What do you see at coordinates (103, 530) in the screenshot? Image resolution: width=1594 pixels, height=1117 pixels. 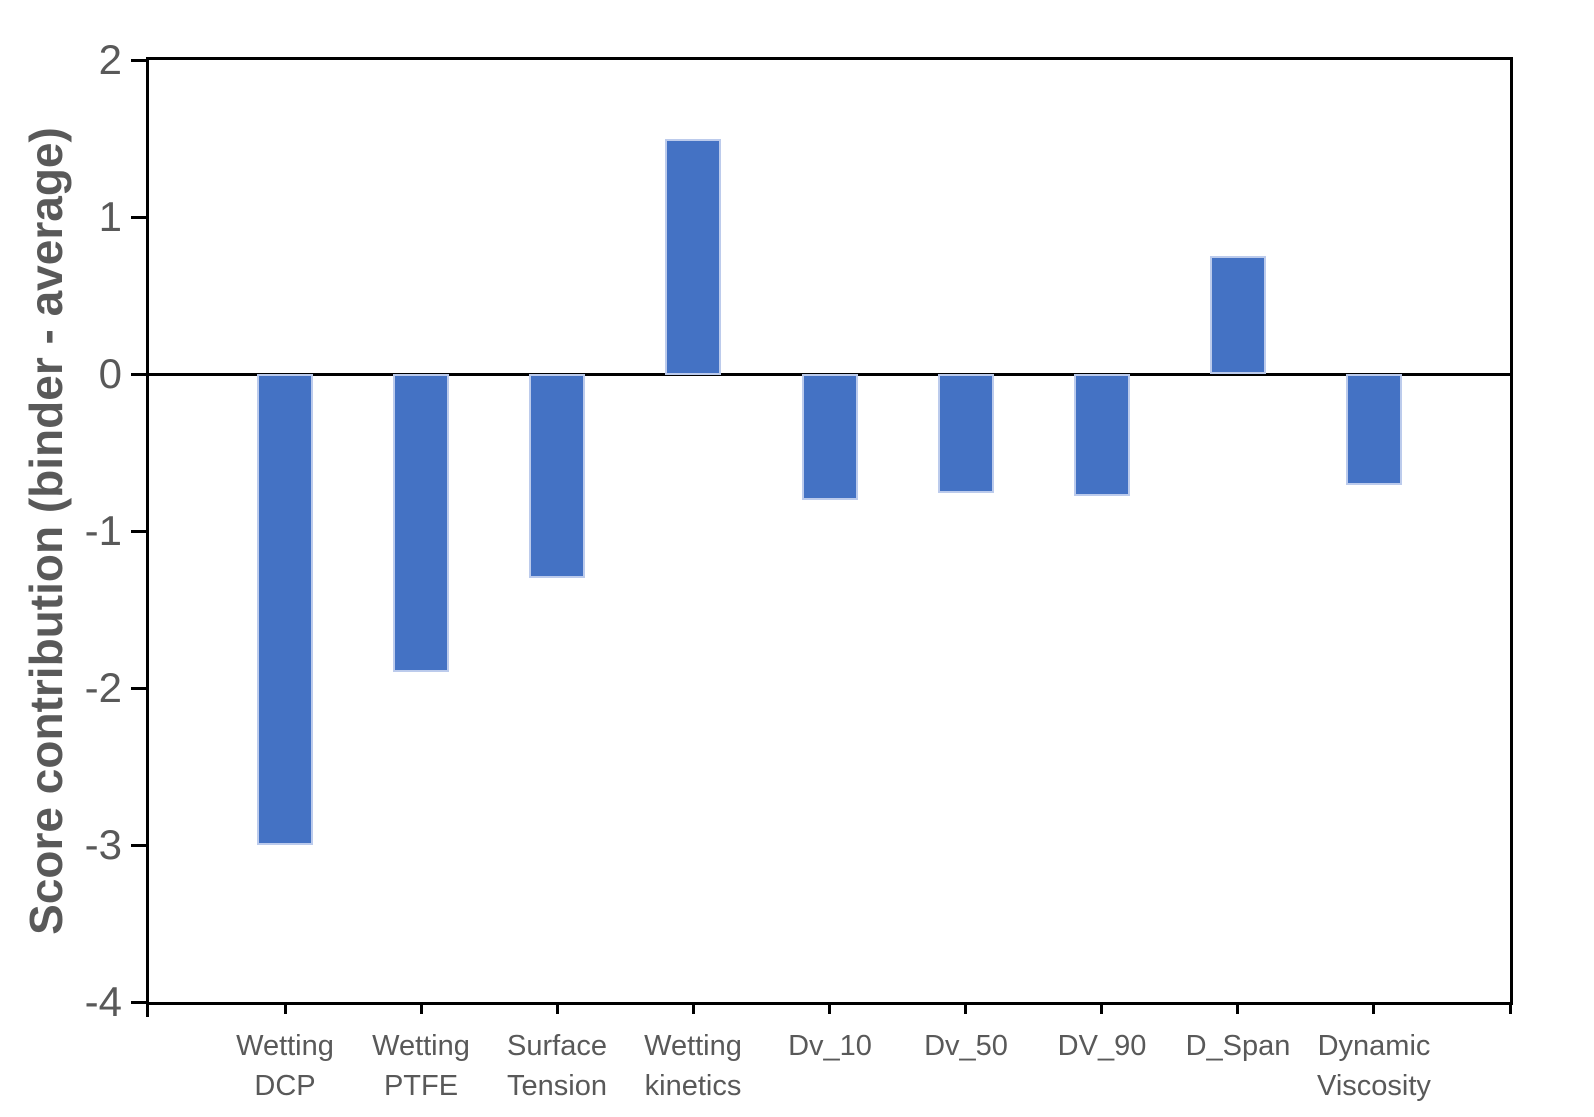 I see `y-tick-label: -1` at bounding box center [103, 530].